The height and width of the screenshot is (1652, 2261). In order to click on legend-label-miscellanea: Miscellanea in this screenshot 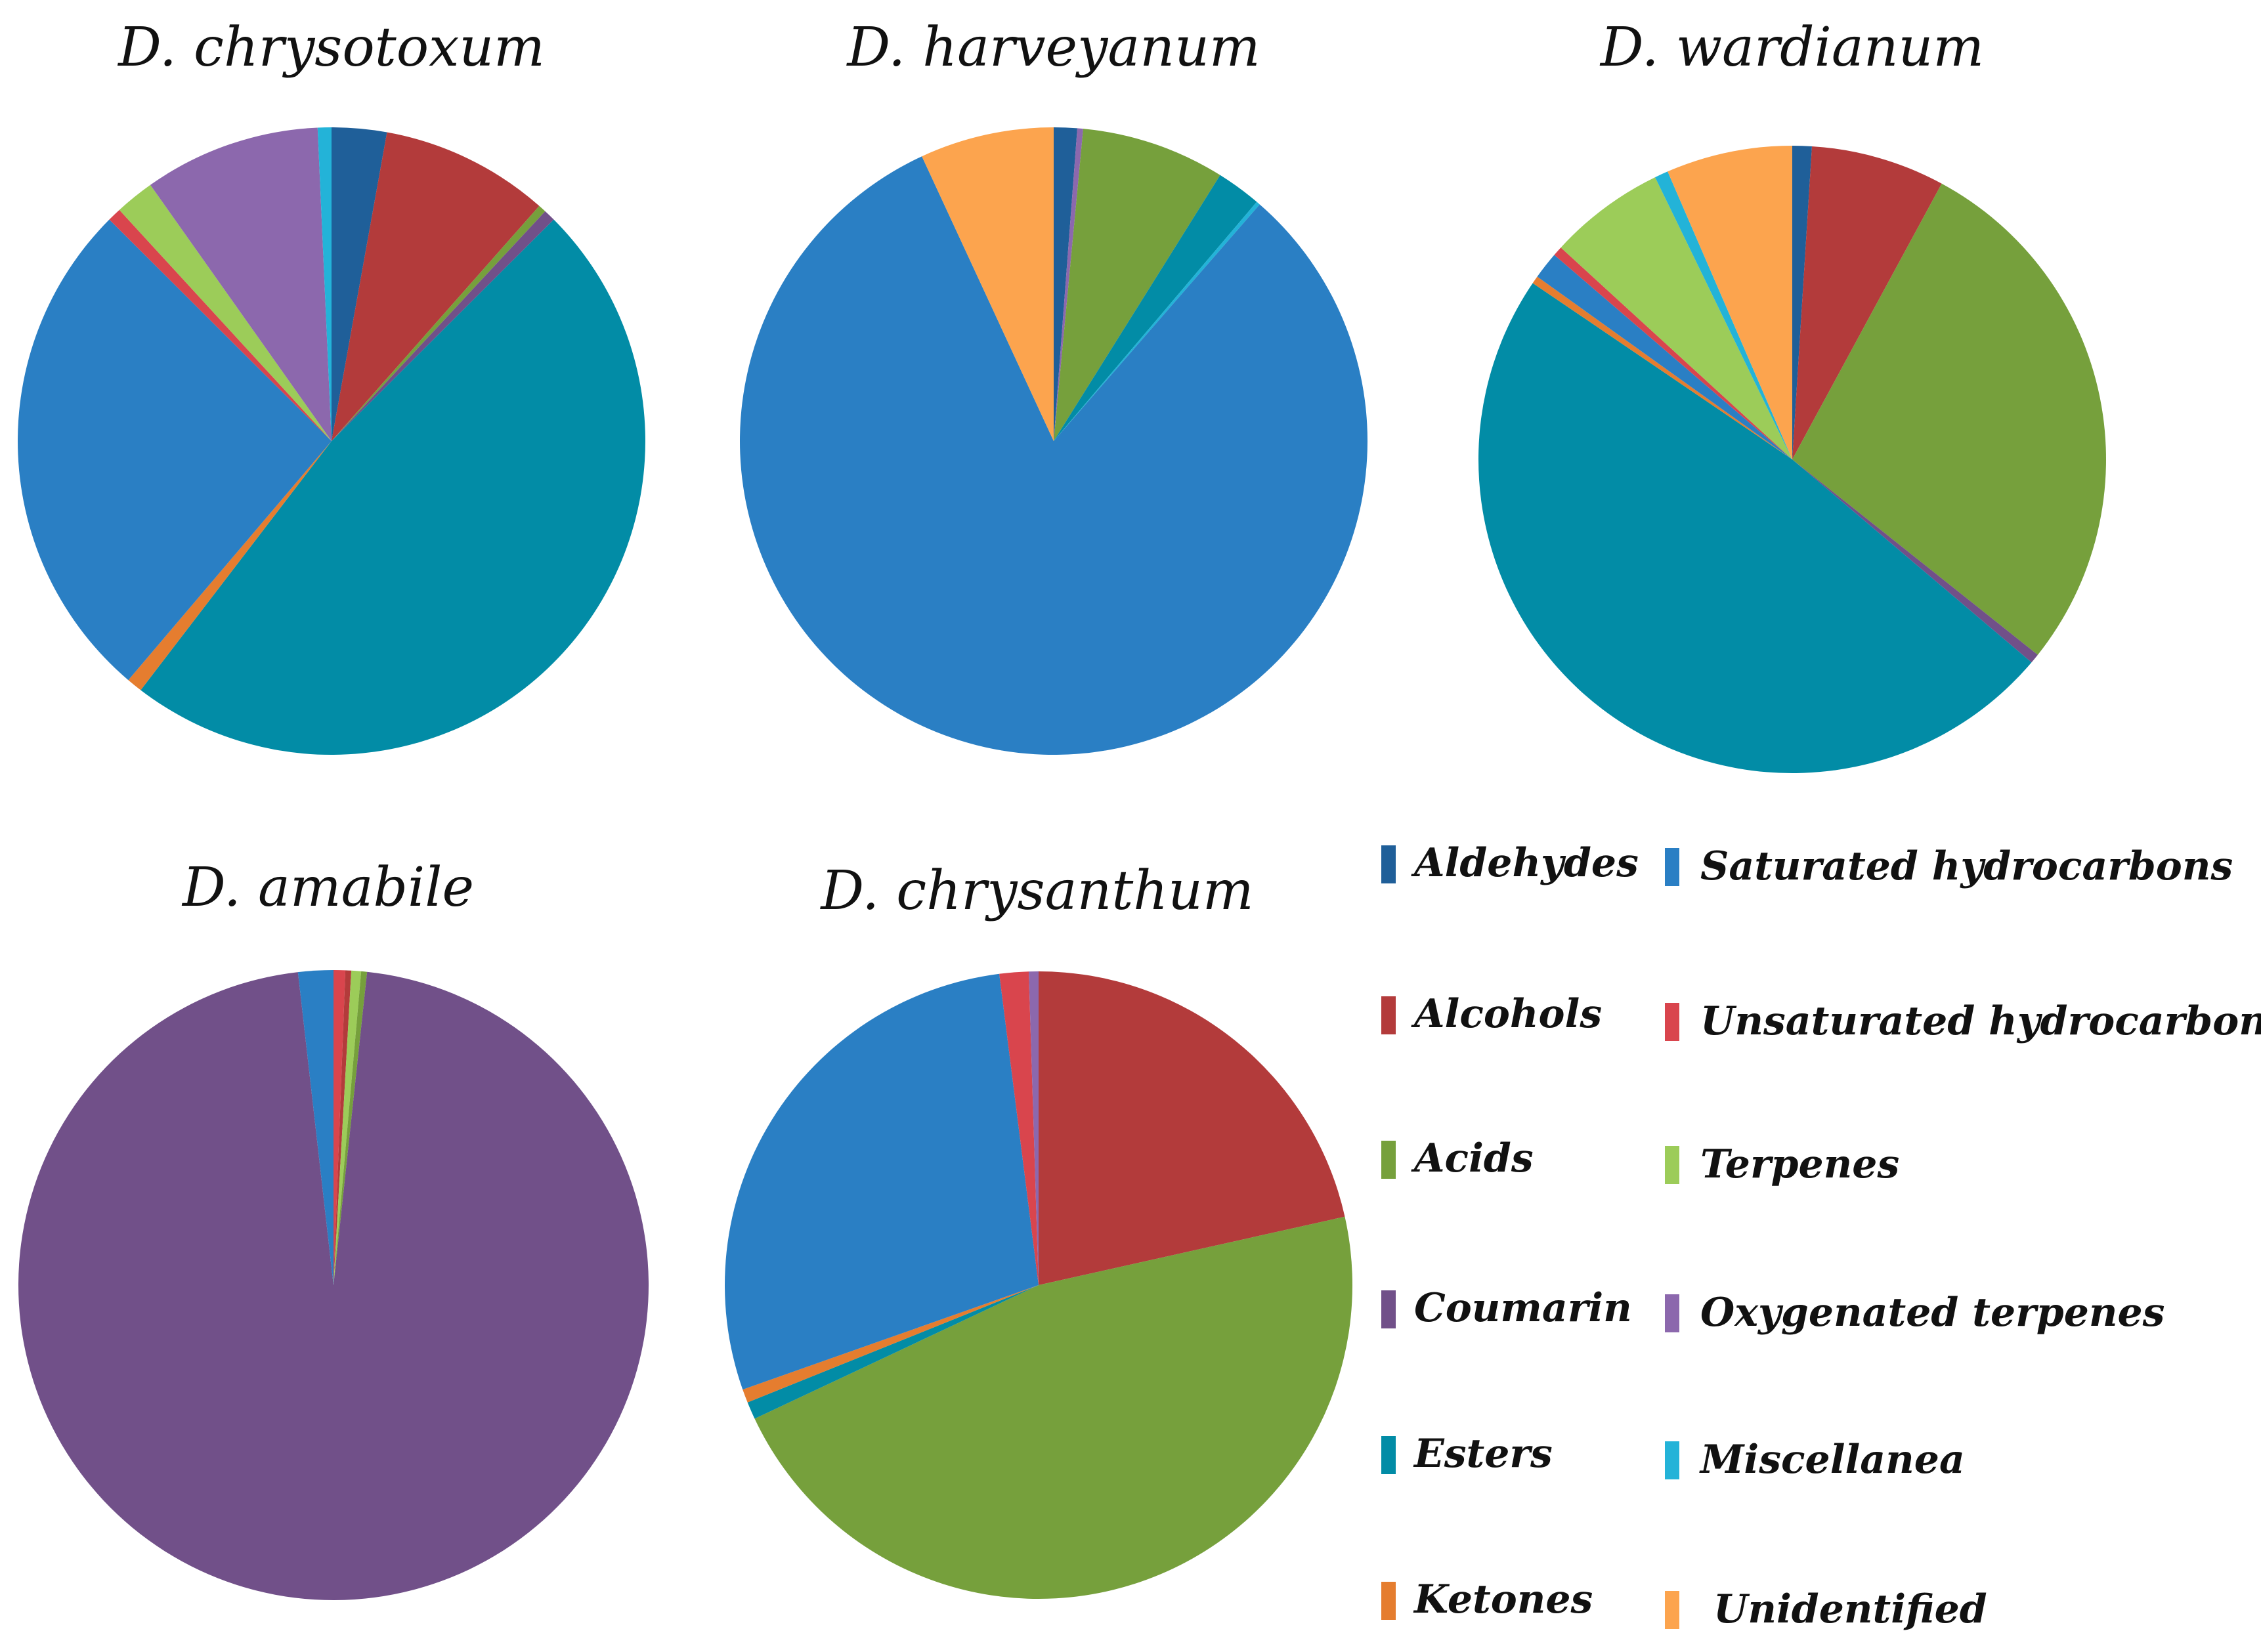, I will do `click(1832, 1460)`.